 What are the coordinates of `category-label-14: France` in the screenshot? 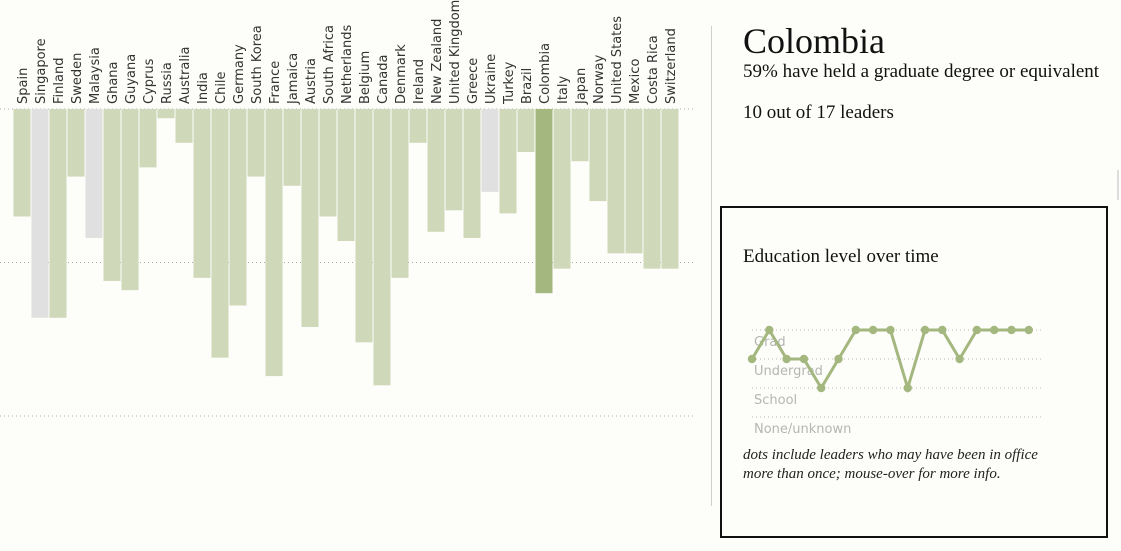 It's located at (275, 82).